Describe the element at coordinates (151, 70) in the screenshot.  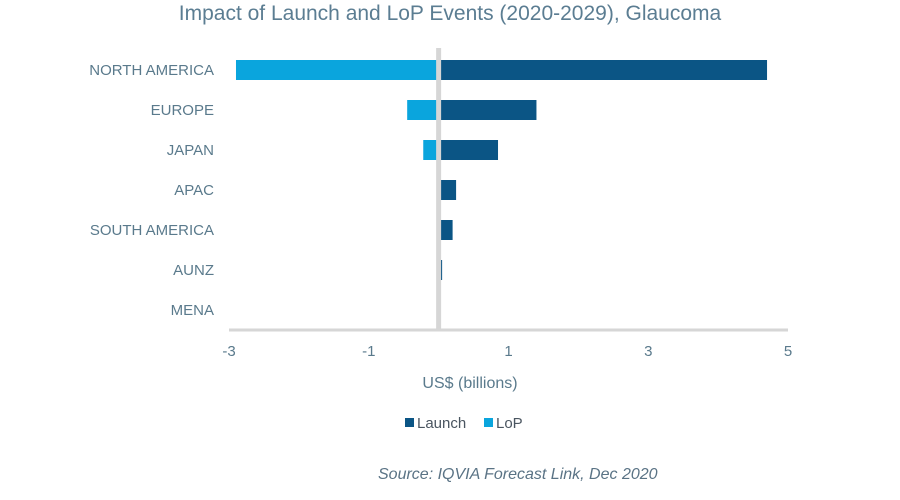
I see `category-label: NORTH AMERICA` at that location.